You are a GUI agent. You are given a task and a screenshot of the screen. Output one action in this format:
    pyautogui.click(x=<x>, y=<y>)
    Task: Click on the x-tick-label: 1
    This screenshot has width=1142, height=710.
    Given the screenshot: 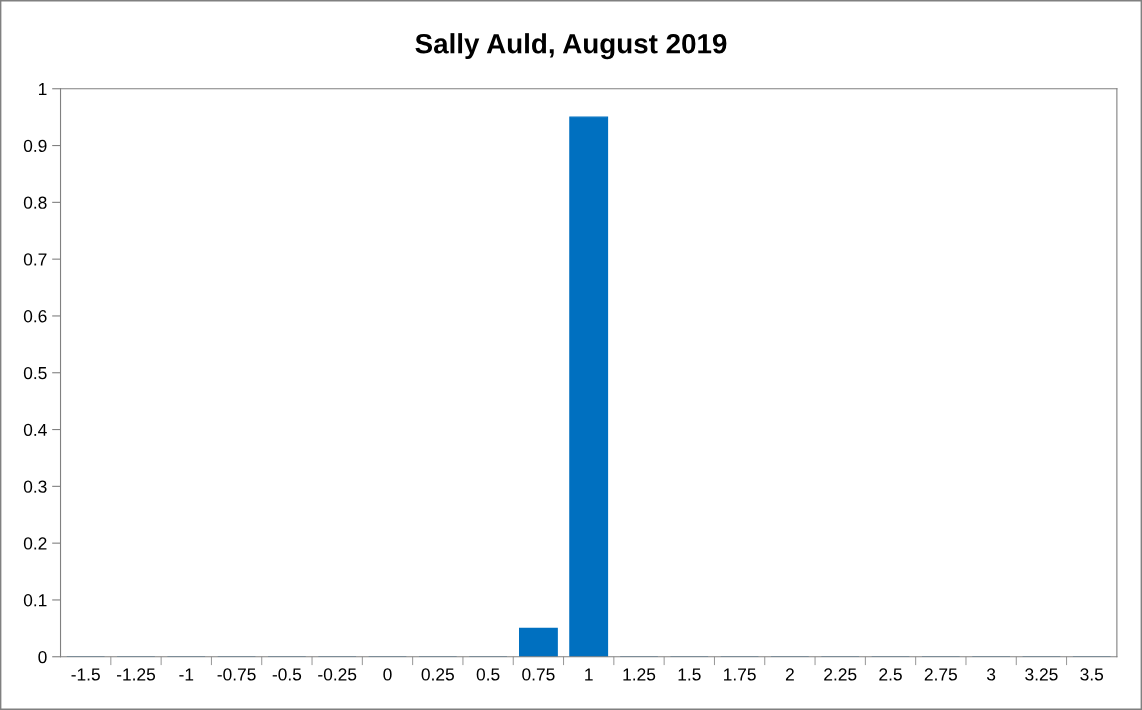 What is the action you would take?
    pyautogui.click(x=589, y=674)
    